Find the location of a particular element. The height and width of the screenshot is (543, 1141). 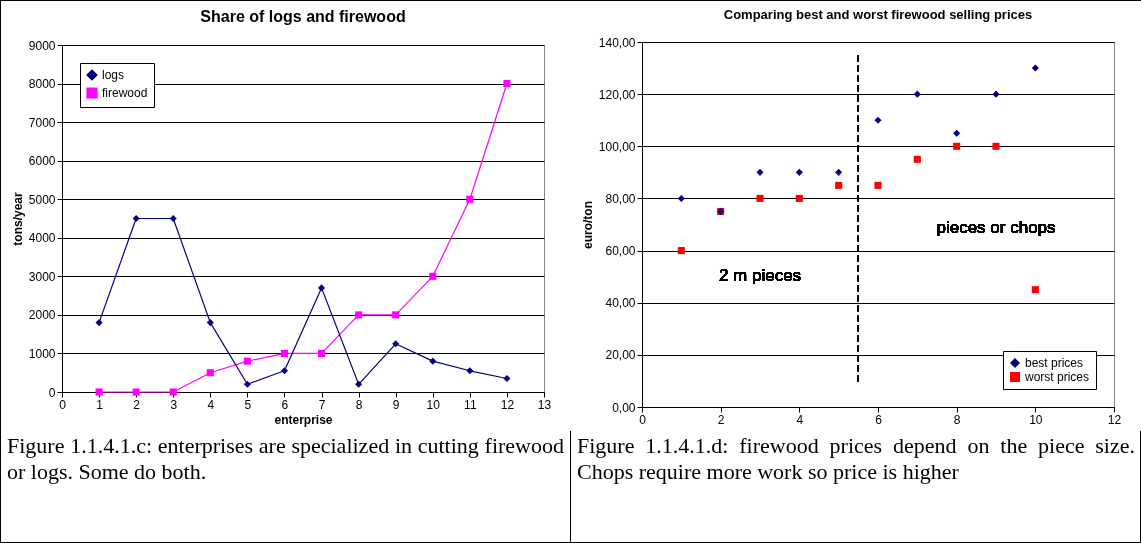

legend-label: logs is located at coordinates (113, 75).